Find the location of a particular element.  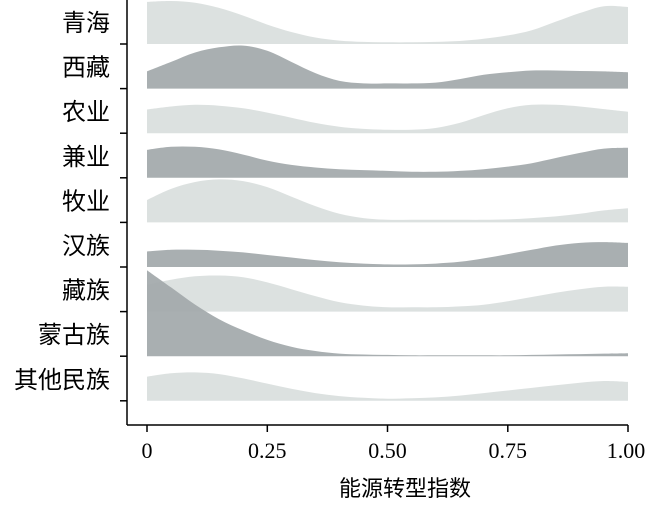

x-tick-label: 0 is located at coordinates (147, 450).